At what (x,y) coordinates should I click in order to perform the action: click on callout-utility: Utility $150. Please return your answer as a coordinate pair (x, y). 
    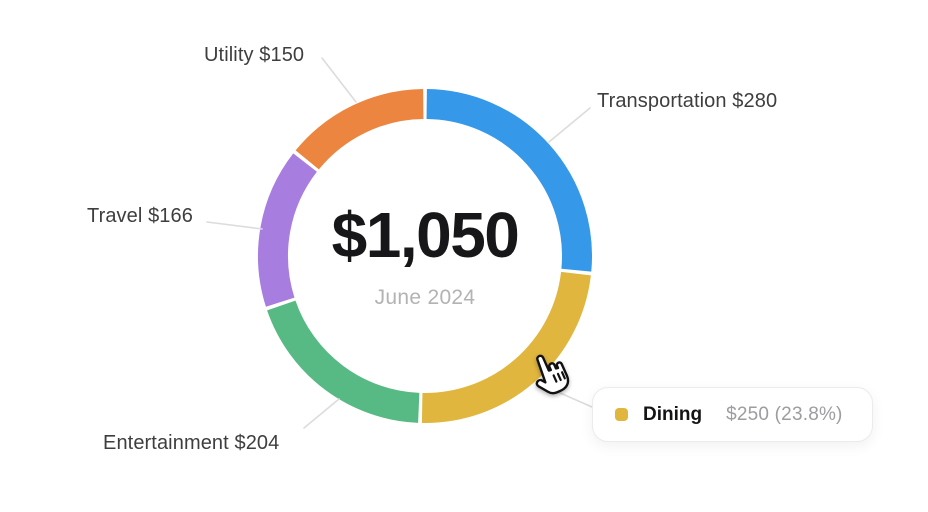
    Looking at the image, I should click on (254, 55).